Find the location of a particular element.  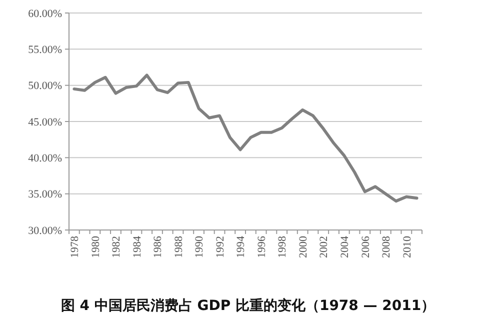

x-tick-label: 2010 is located at coordinates (407, 247).